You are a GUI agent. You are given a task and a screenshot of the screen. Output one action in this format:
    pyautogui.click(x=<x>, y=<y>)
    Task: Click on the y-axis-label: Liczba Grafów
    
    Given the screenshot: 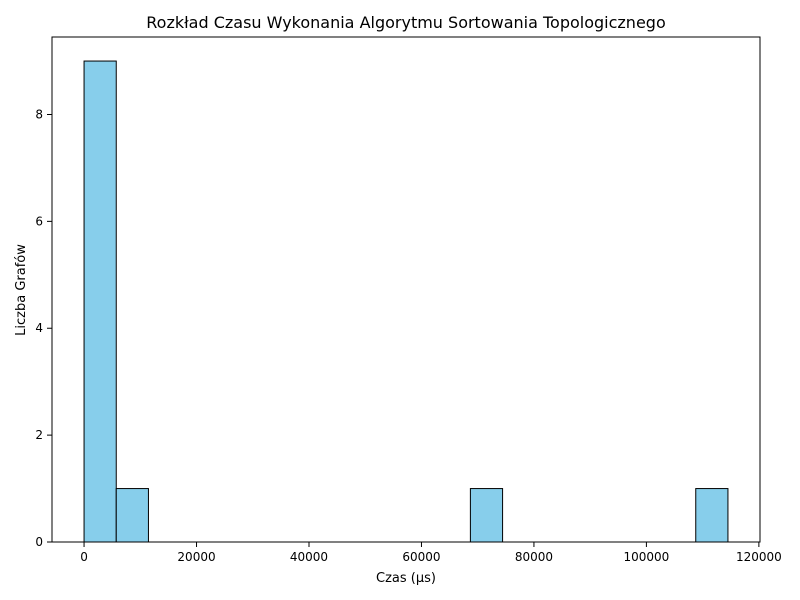 What is the action you would take?
    pyautogui.click(x=21, y=290)
    